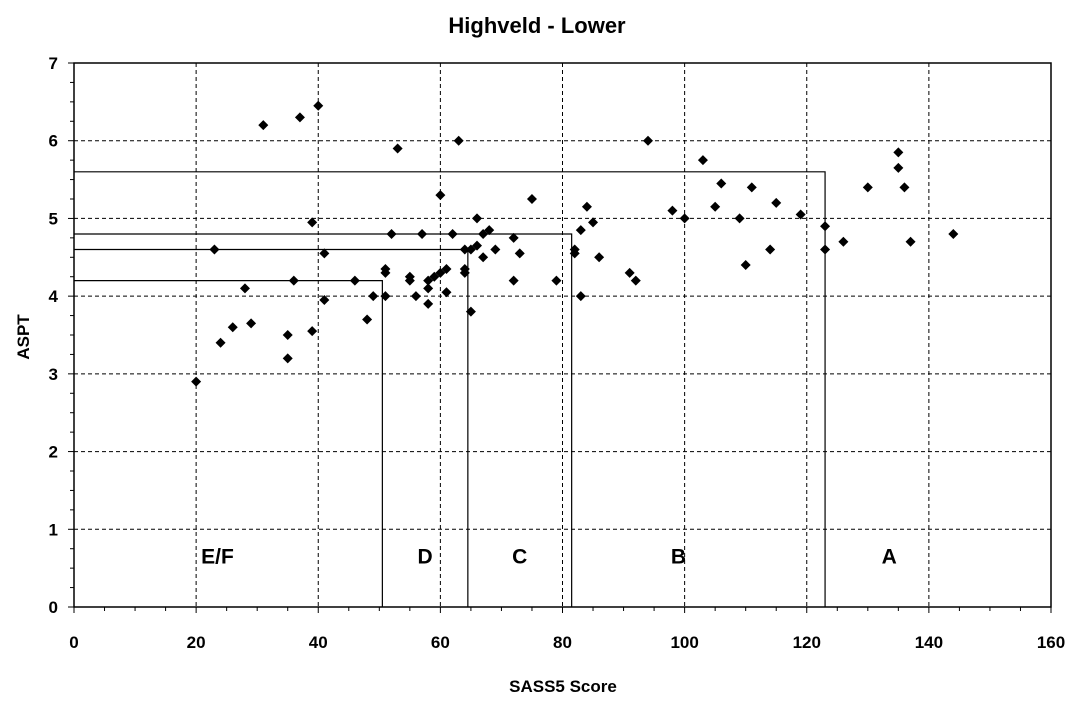  What do you see at coordinates (549, 556) in the screenshot?
I see `band-labels: E/F D C B A` at bounding box center [549, 556].